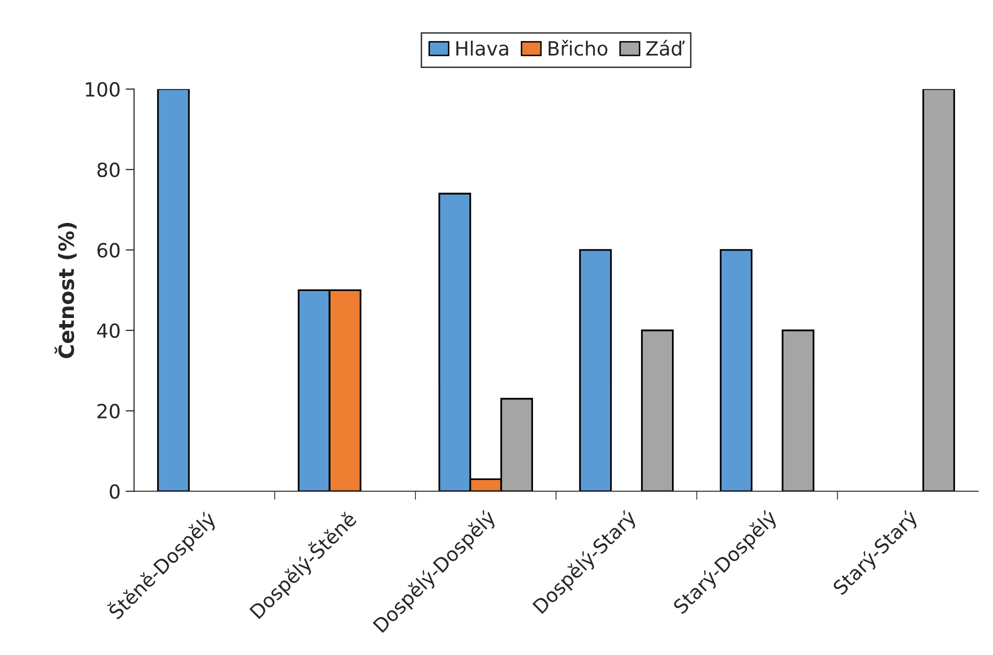 The image size is (993, 655). I want to click on legend-label: Záď, so click(665, 48).